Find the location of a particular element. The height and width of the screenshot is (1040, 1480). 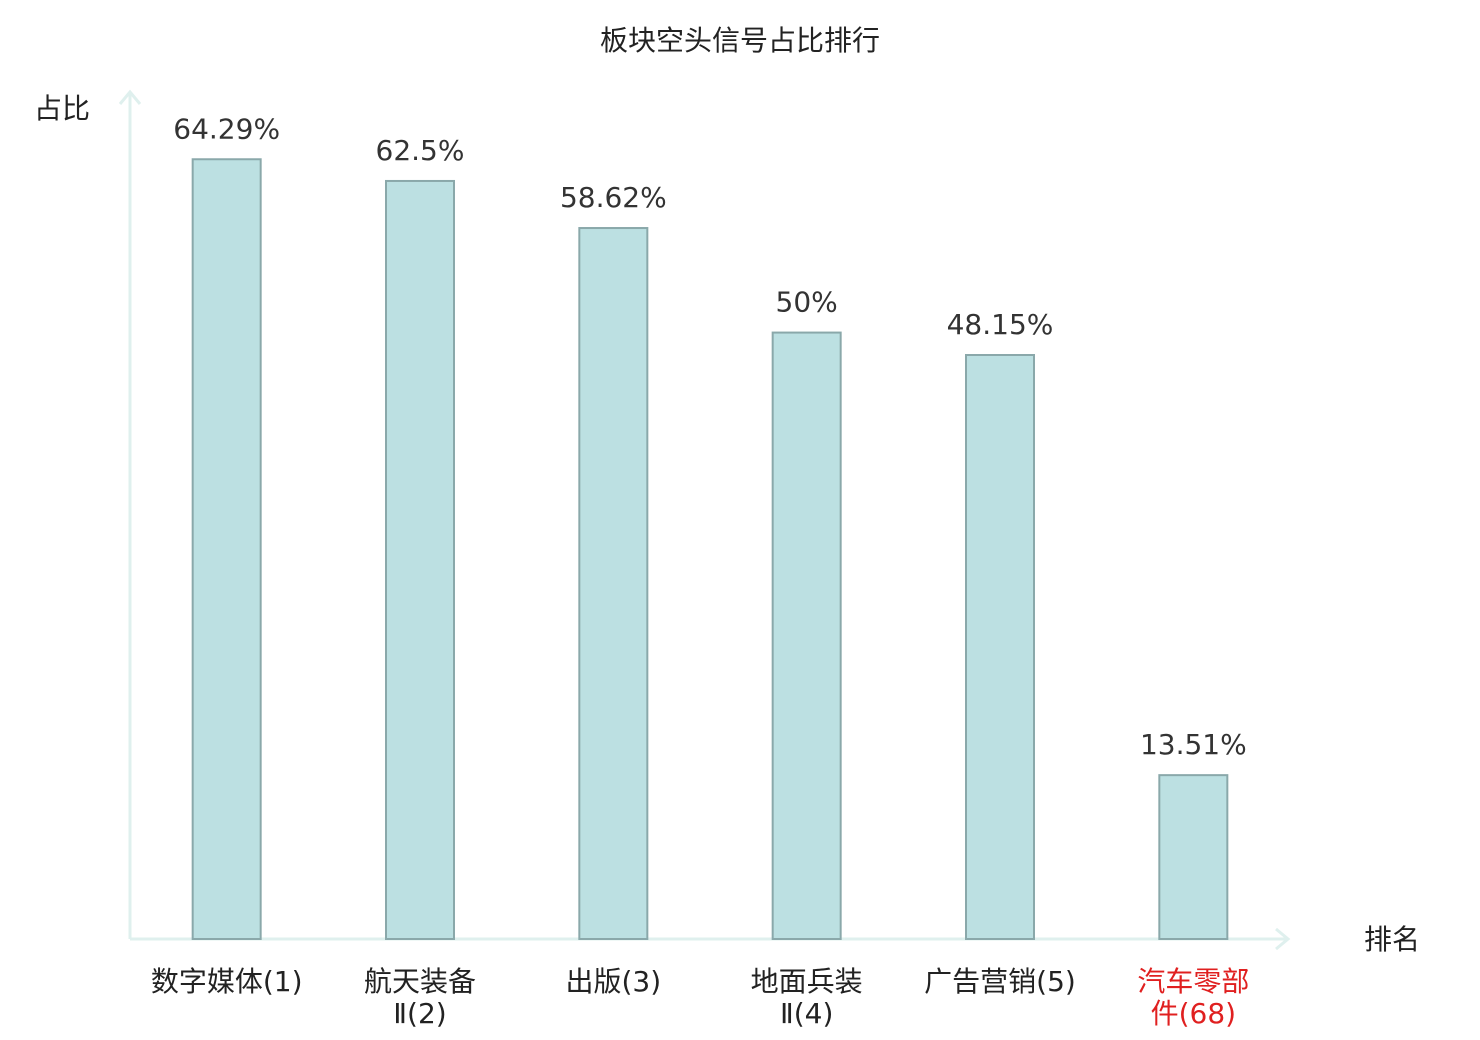

chart-title: 板块空头信号占比排行 is located at coordinates (740, 40).